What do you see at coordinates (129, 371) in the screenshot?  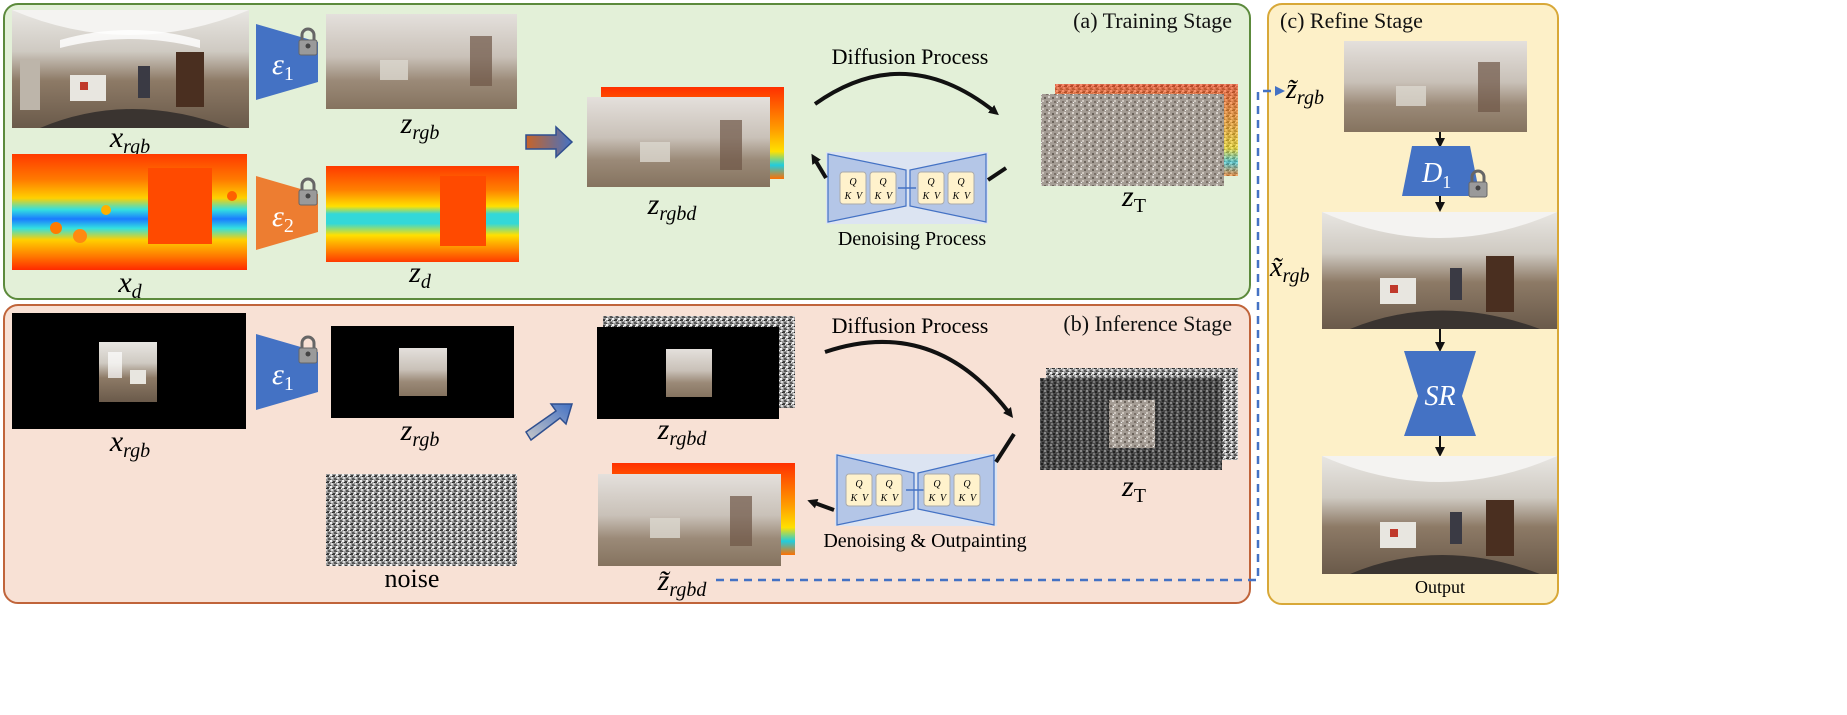 I see `inference-x-rgb-masked` at bounding box center [129, 371].